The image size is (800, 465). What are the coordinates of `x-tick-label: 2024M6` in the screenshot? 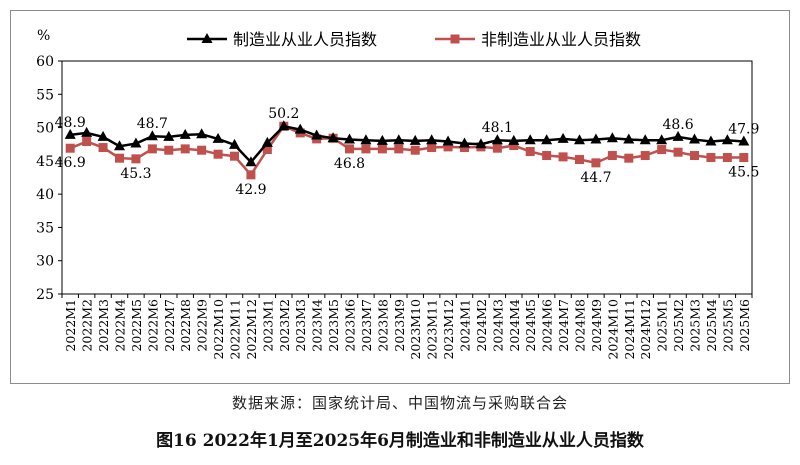 It's located at (547, 325).